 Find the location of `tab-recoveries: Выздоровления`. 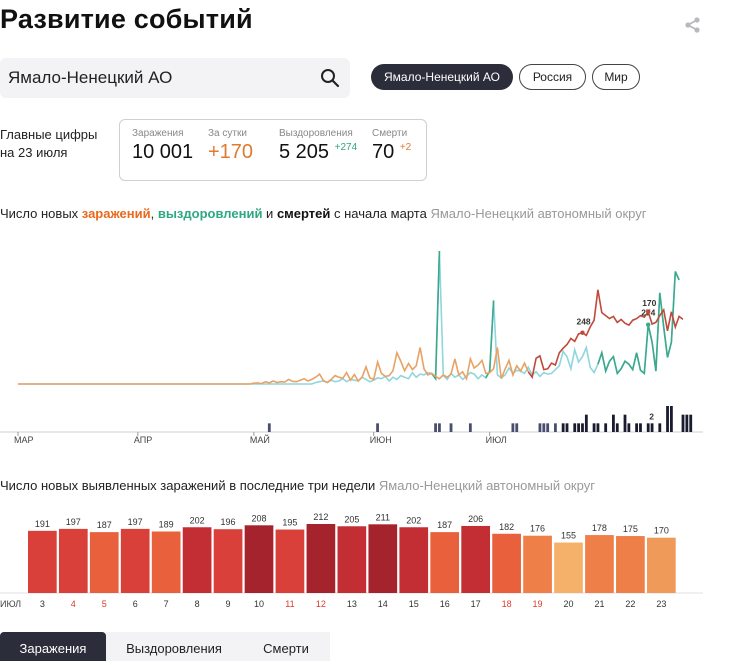

tab-recoveries: Выздоровления is located at coordinates (174, 646).